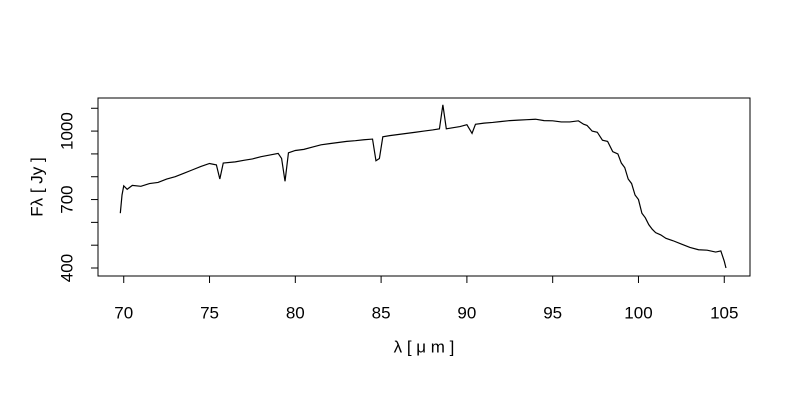  I want to click on x-tick-label: 100, so click(638, 312).